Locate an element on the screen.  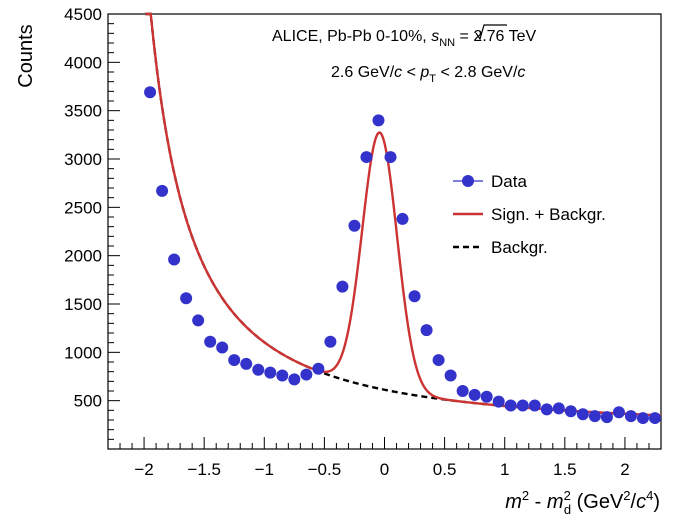
legend-label-fit: Sign. + Backgr. is located at coordinates (548, 214).